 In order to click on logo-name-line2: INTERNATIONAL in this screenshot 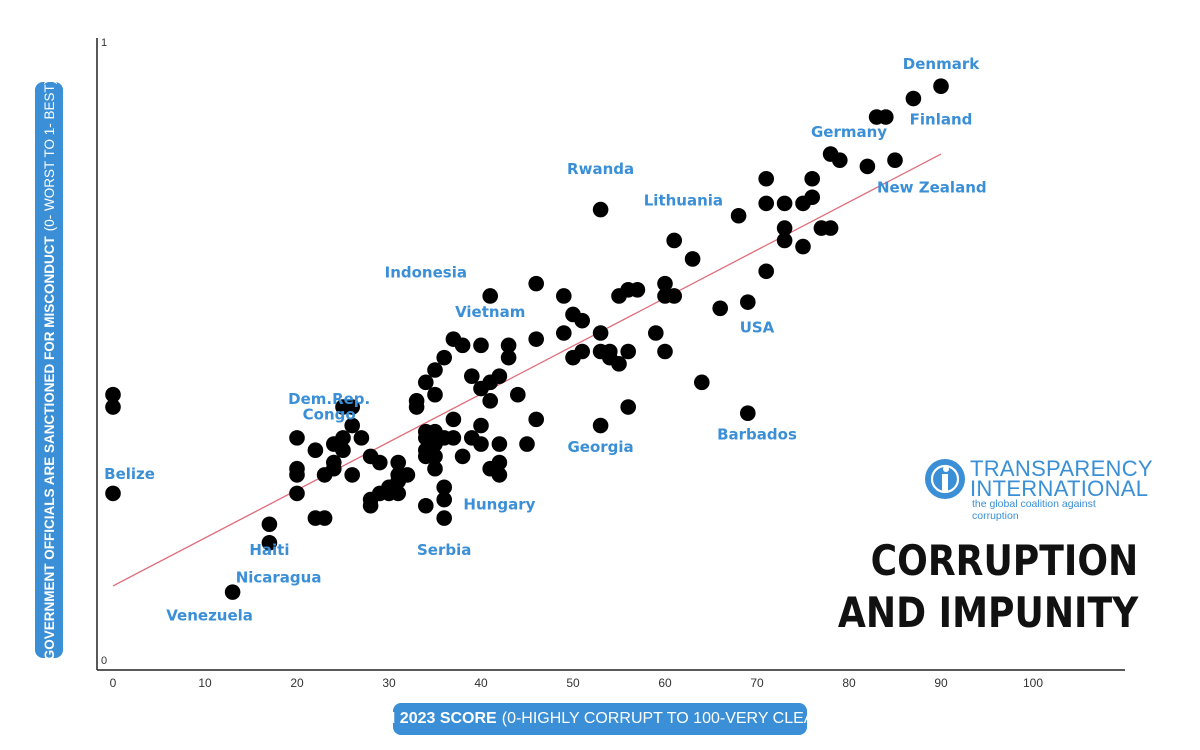, I will do `click(1059, 488)`.